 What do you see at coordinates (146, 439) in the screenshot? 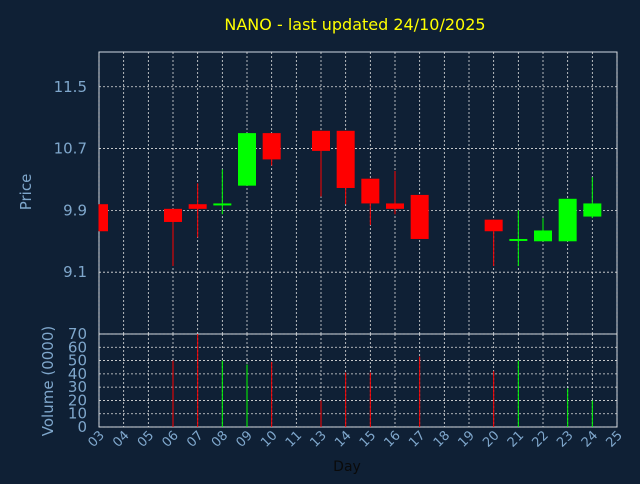
I see `x-tick-label: 05` at bounding box center [146, 439].